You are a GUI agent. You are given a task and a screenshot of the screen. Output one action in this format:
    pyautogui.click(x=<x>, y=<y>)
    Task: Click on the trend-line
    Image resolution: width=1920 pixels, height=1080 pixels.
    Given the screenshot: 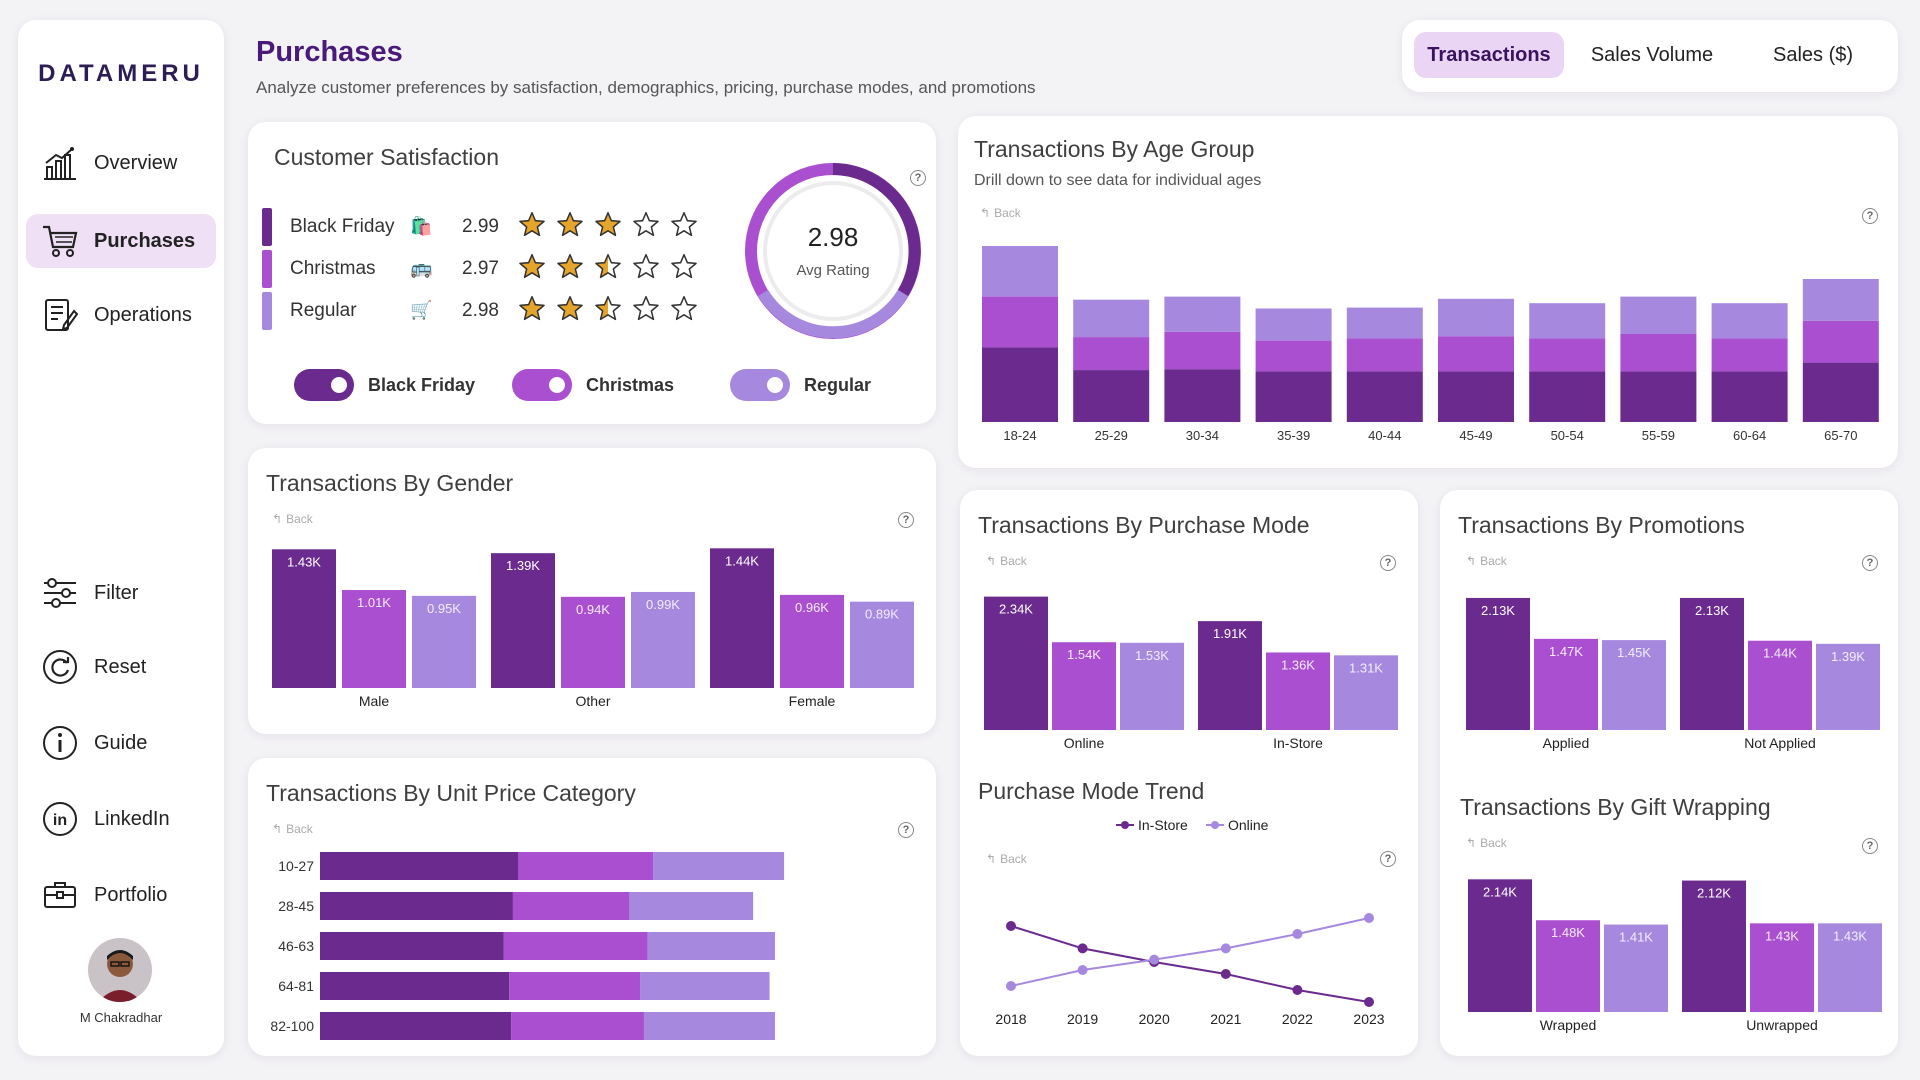 What is the action you would take?
    pyautogui.click(x=1190, y=964)
    